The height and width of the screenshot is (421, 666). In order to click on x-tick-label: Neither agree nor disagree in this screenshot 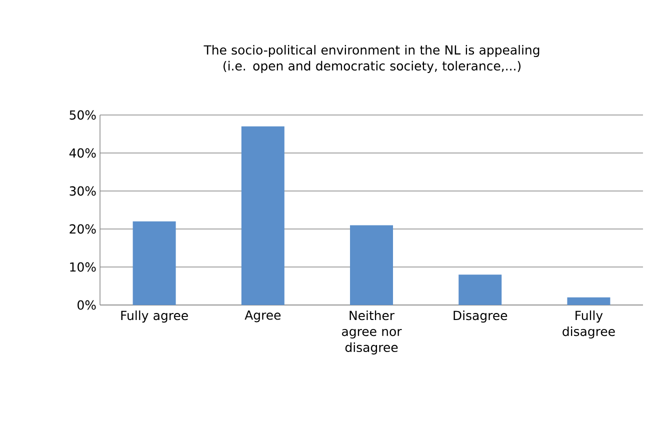, I will do `click(372, 332)`.